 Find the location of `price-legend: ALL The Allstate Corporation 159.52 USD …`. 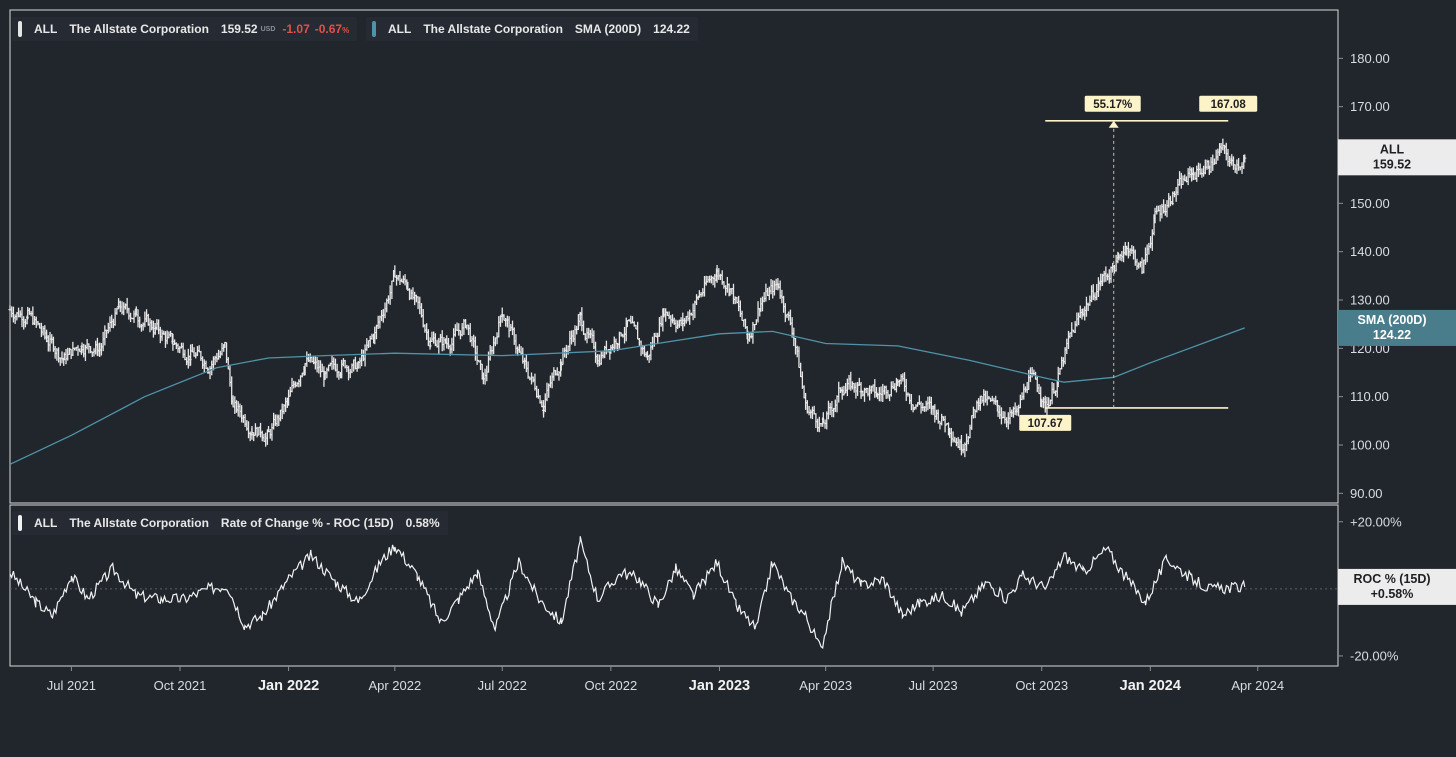

price-legend: ALL The Allstate Corporation 159.52 USD … is located at coordinates (185, 29).